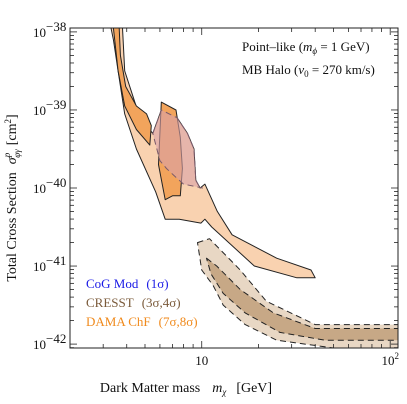 The height and width of the screenshot is (404, 407). I want to click on annotation-line-1: Point–like (mϕ = 1 GeV), so click(306, 47).